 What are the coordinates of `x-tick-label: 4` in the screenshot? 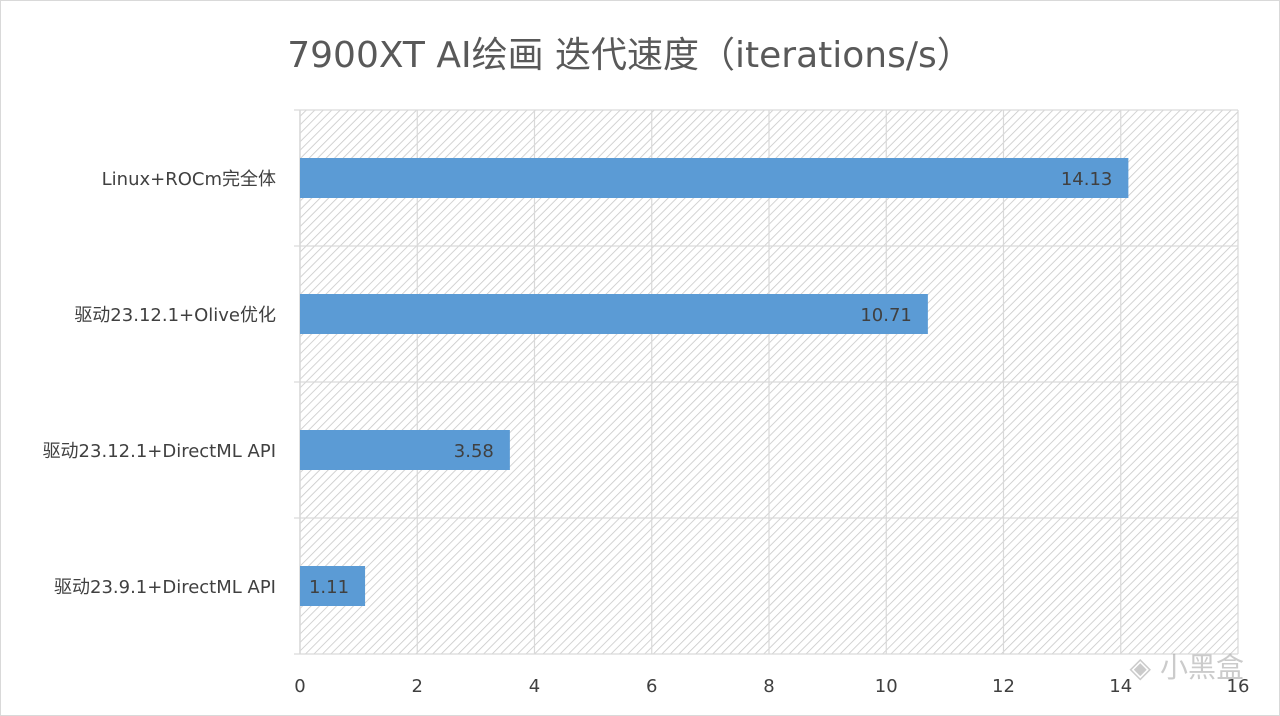 It's located at (534, 686).